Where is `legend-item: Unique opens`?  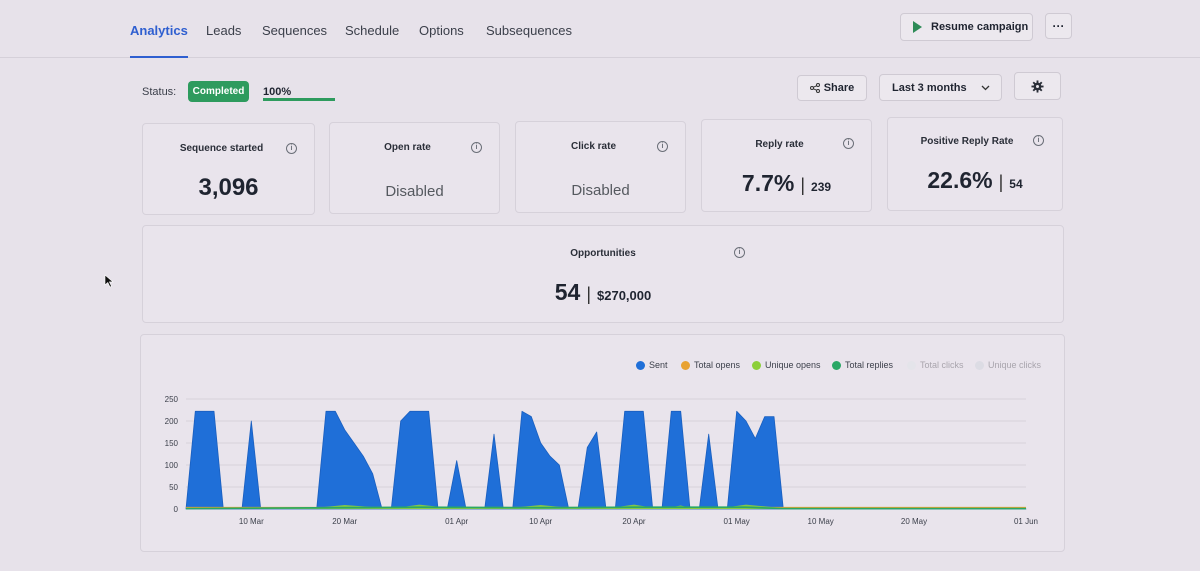
legend-item: Unique opens is located at coordinates (786, 365).